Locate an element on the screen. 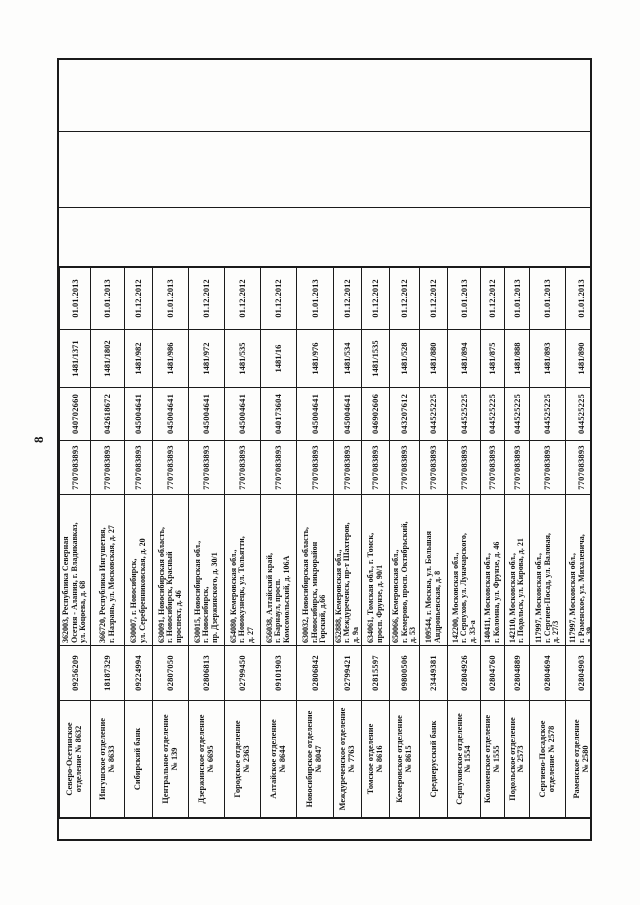 Image resolution: width=640 pixels, height=905 pixels. branch-name-cell: Ингушское отделение № 8633 is located at coordinates (107, 759).